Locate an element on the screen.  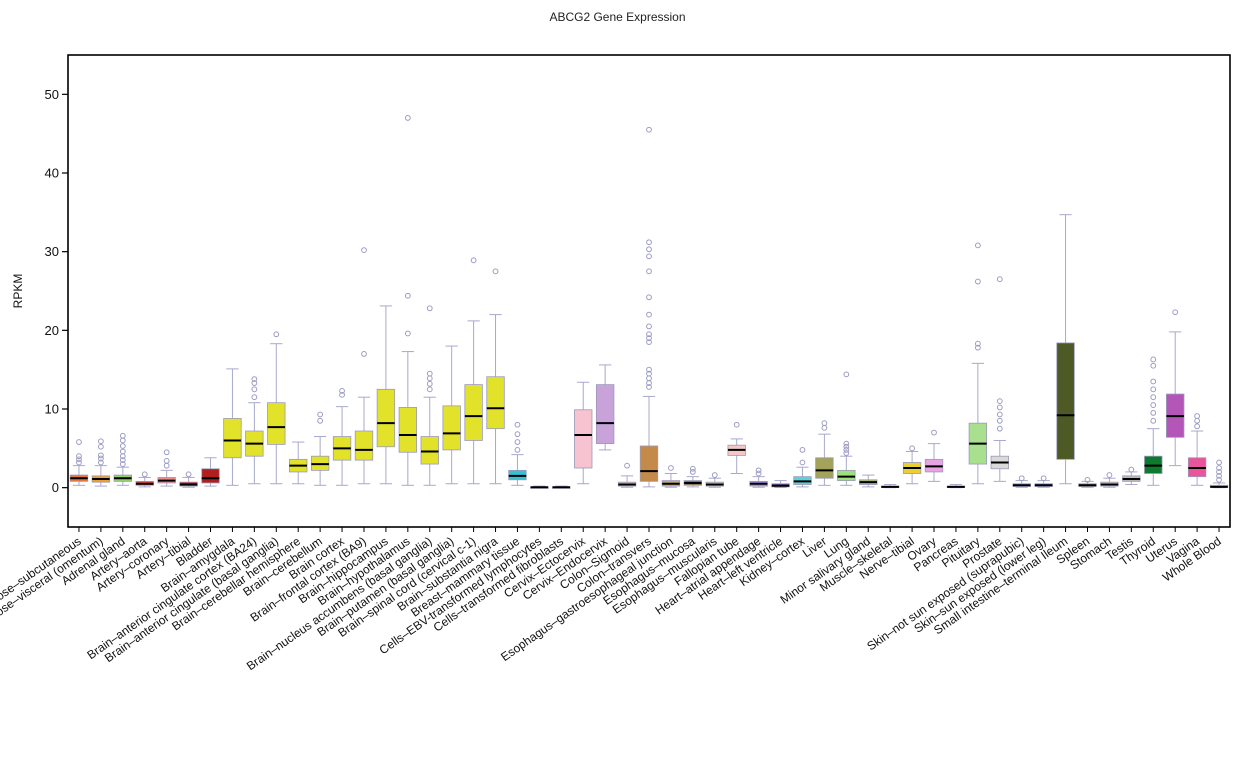
y-tick-label: 30 is located at coordinates (52, 251).